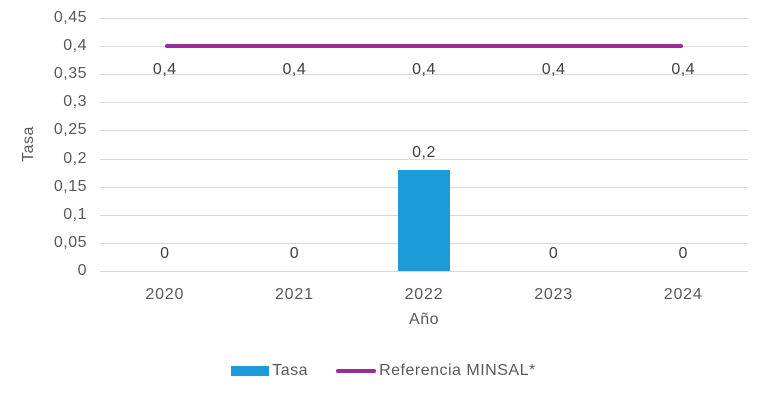 The height and width of the screenshot is (400, 767). Describe the element at coordinates (82, 270) in the screenshot. I see `y-tick-label: 0` at that location.